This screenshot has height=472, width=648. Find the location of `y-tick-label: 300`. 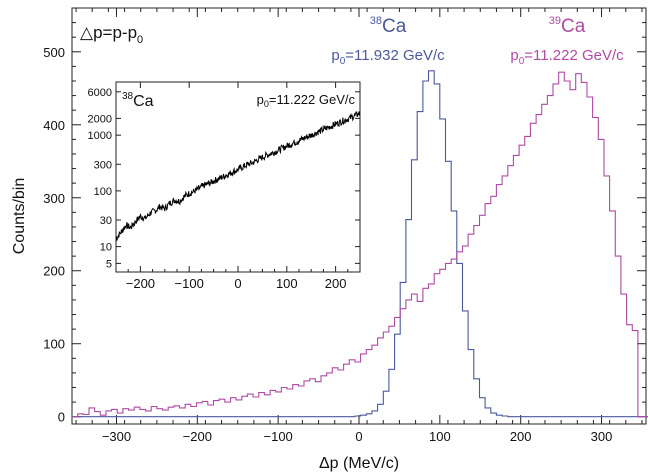

y-tick-label: 300 is located at coordinates (54, 198).